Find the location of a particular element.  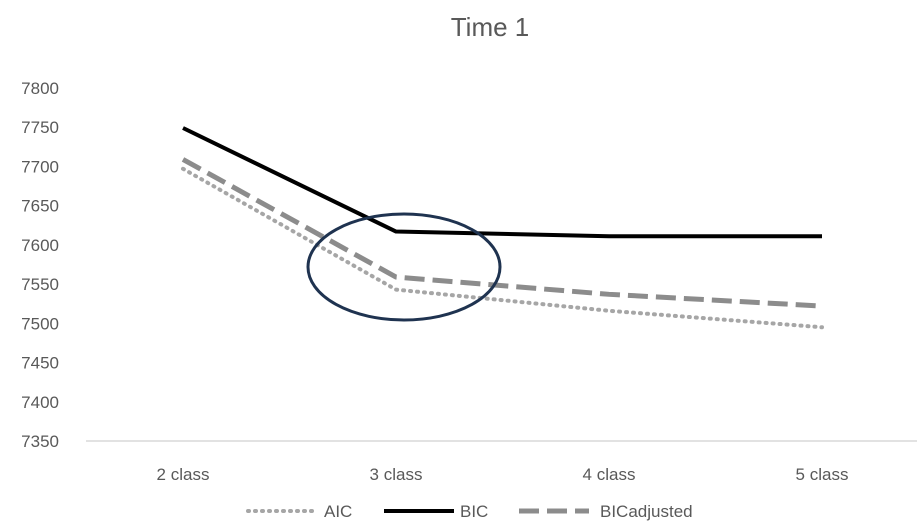

x-axis-tick-labels: 2 class 3 class 4 class 5 class is located at coordinates (503, 474).